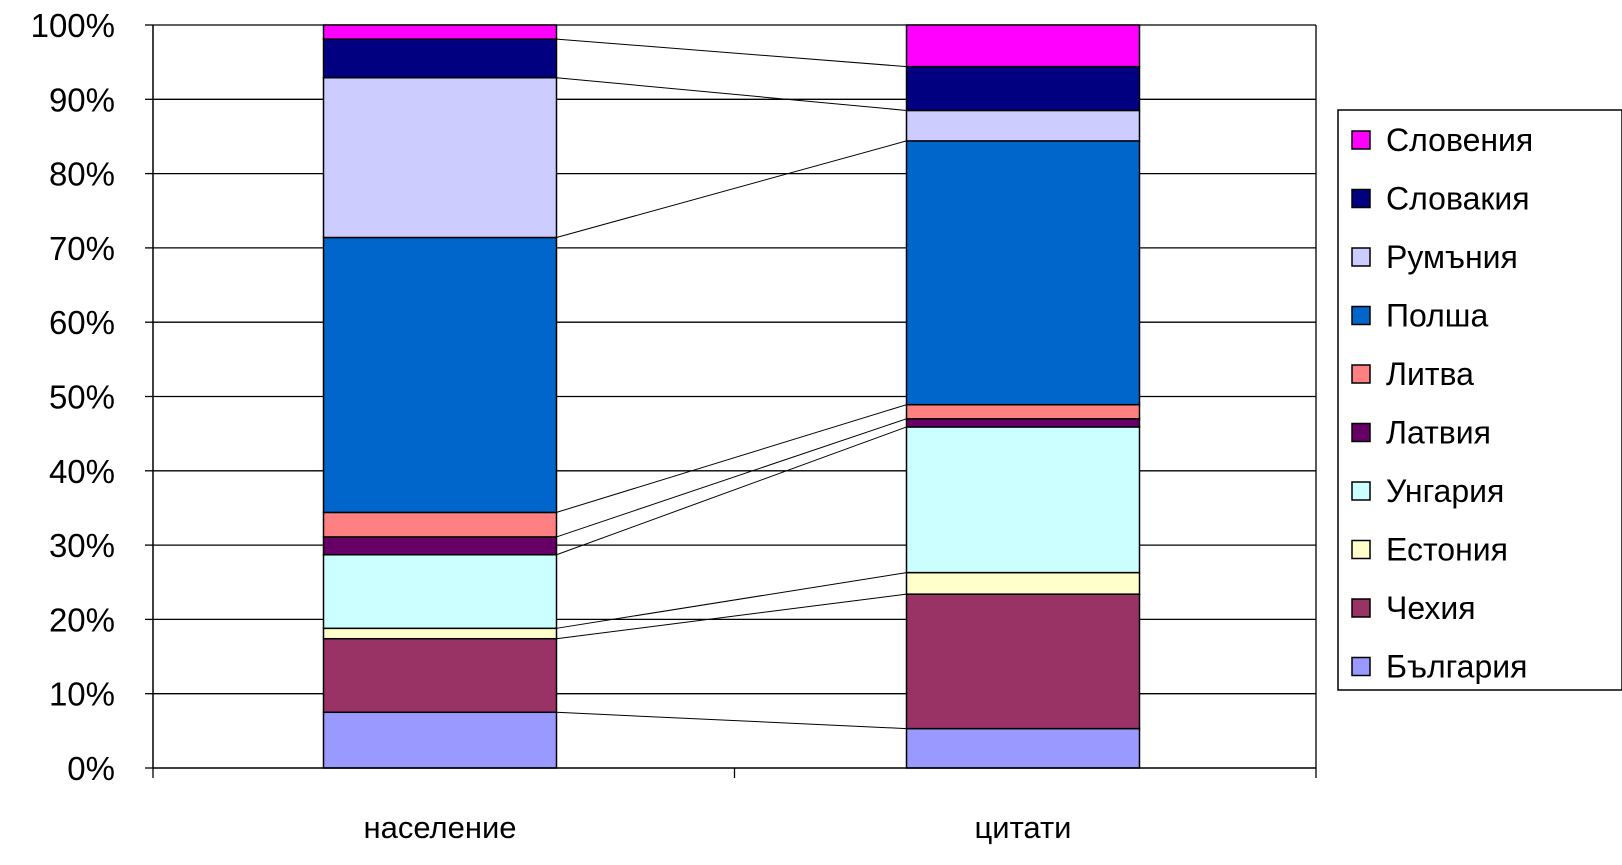 The width and height of the screenshot is (1622, 865). I want to click on y-tick-label: 80%, so click(82, 174).